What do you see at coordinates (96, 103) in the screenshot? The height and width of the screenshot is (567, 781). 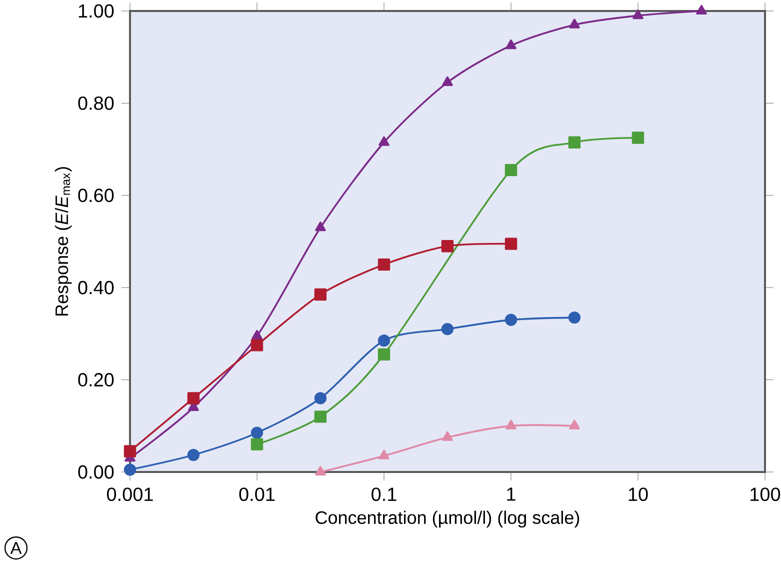 I see `y-tick-label: 0.80` at bounding box center [96, 103].